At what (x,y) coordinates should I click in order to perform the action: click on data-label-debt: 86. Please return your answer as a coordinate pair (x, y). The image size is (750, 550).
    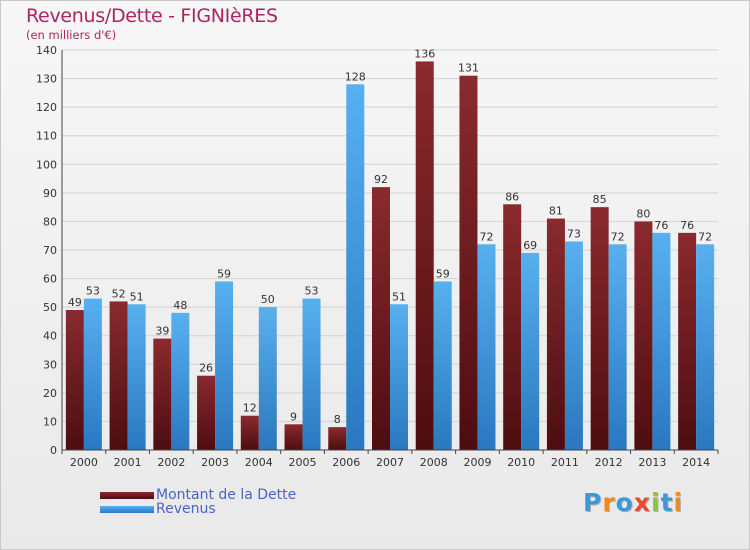
    Looking at the image, I should click on (512, 196).